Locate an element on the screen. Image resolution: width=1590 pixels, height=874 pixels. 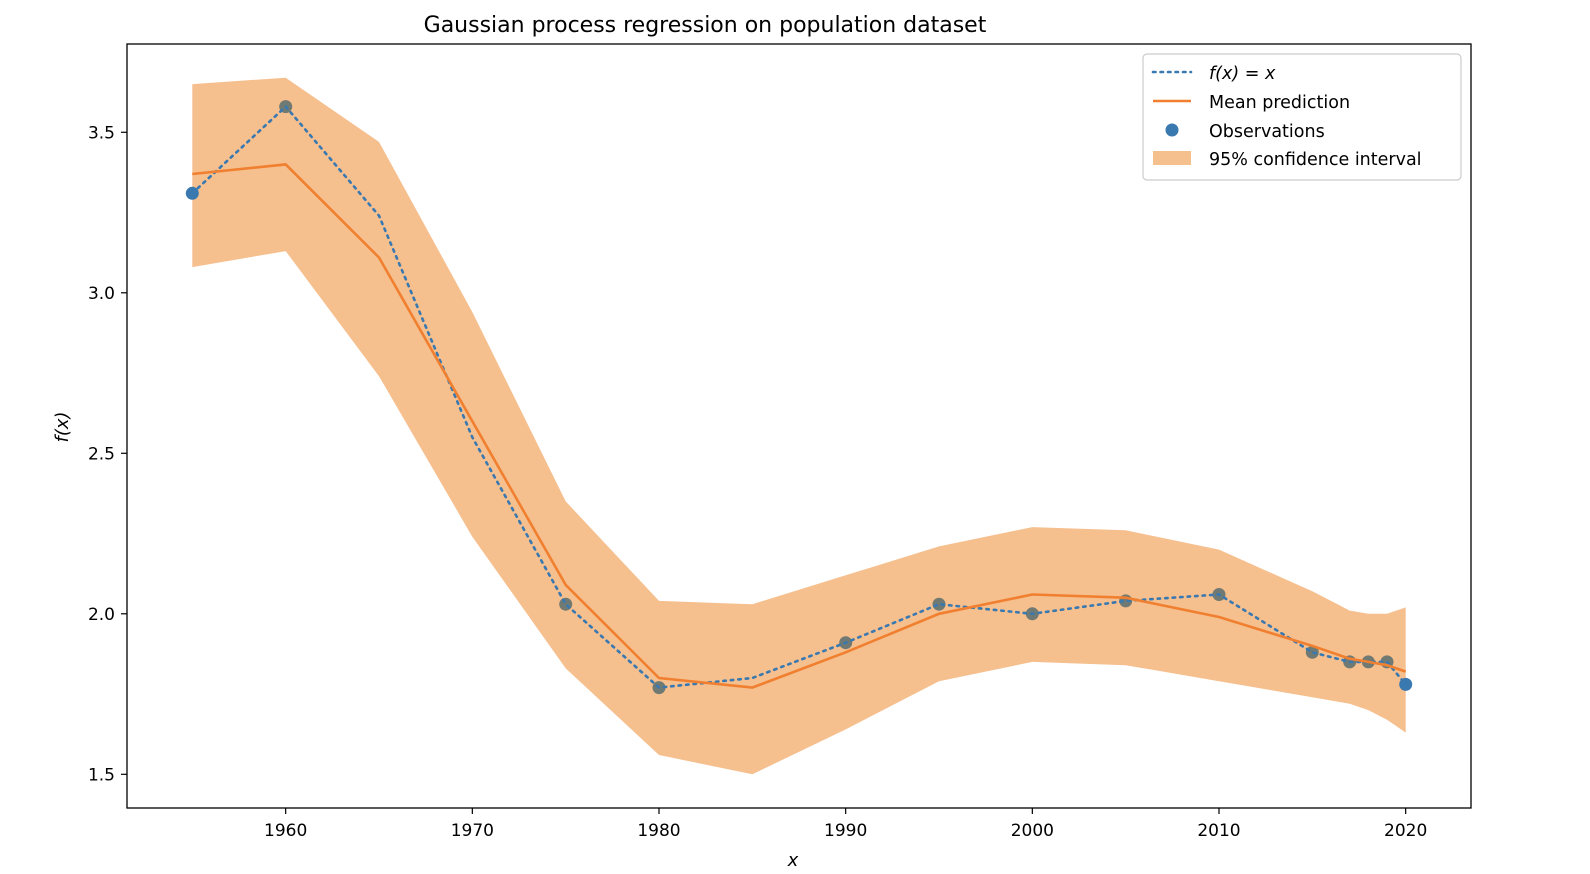
x-tick-label: 1960 is located at coordinates (285, 831).